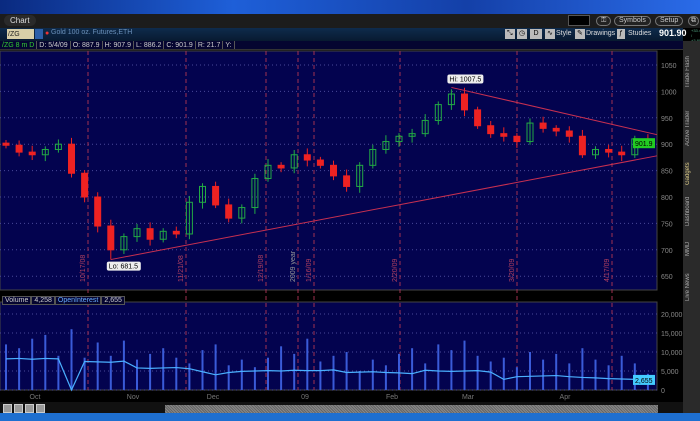  I want to click on date-marker-label: 4/17/09, so click(607, 270).